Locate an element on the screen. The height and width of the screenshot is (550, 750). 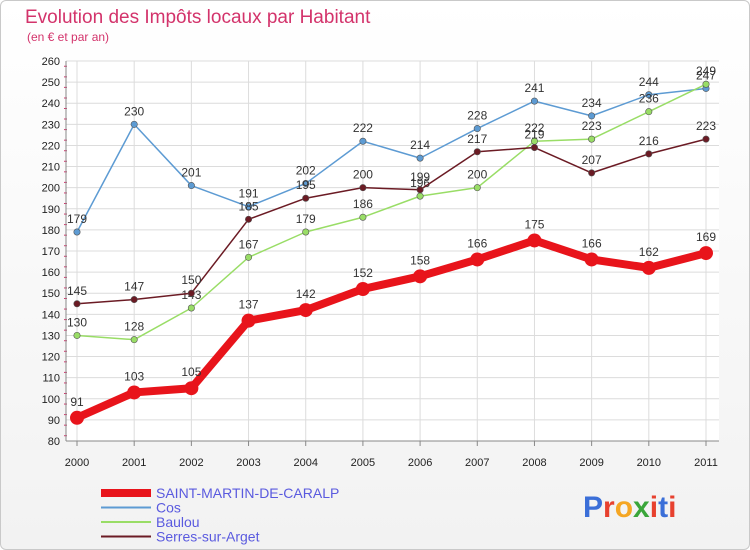
data-label: 186 is located at coordinates (363, 204).